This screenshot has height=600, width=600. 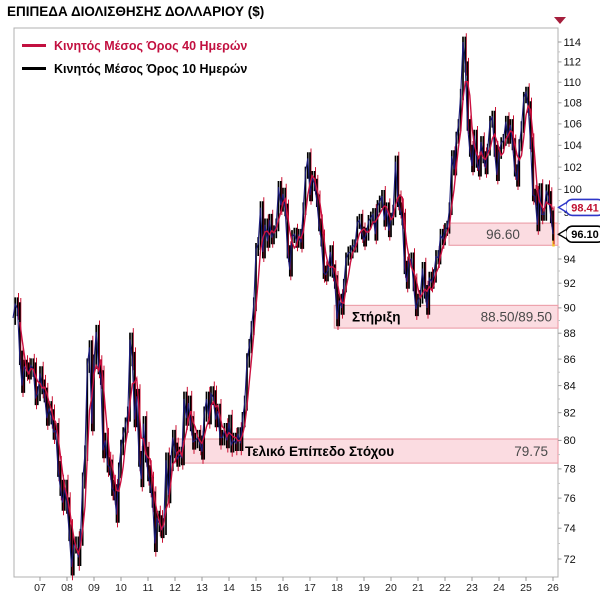 I want to click on x-axis-label: 09, so click(x=94, y=588).